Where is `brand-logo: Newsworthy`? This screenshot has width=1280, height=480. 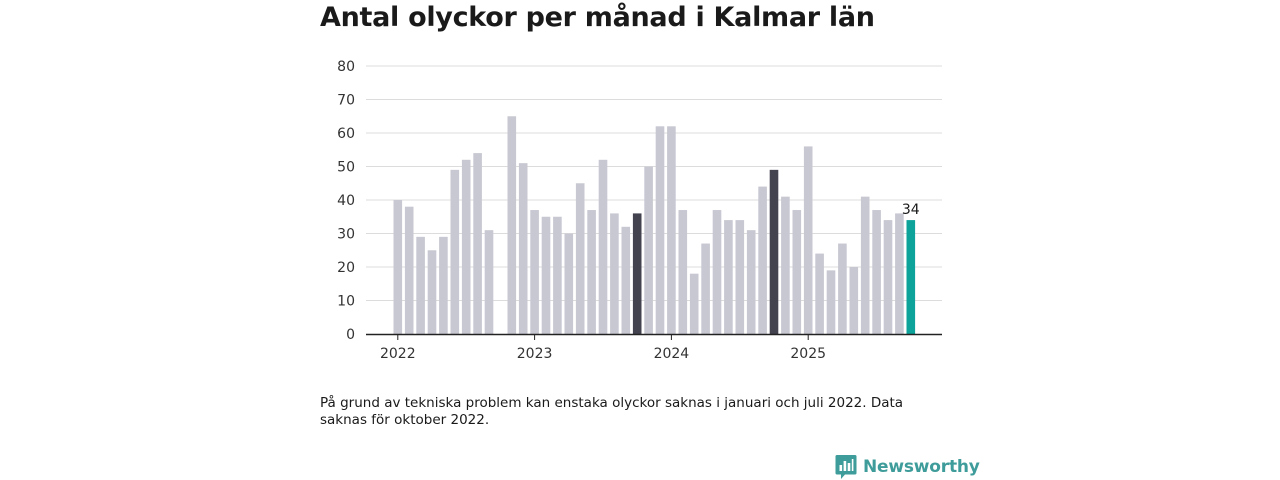 brand-logo: Newsworthy is located at coordinates (907, 467).